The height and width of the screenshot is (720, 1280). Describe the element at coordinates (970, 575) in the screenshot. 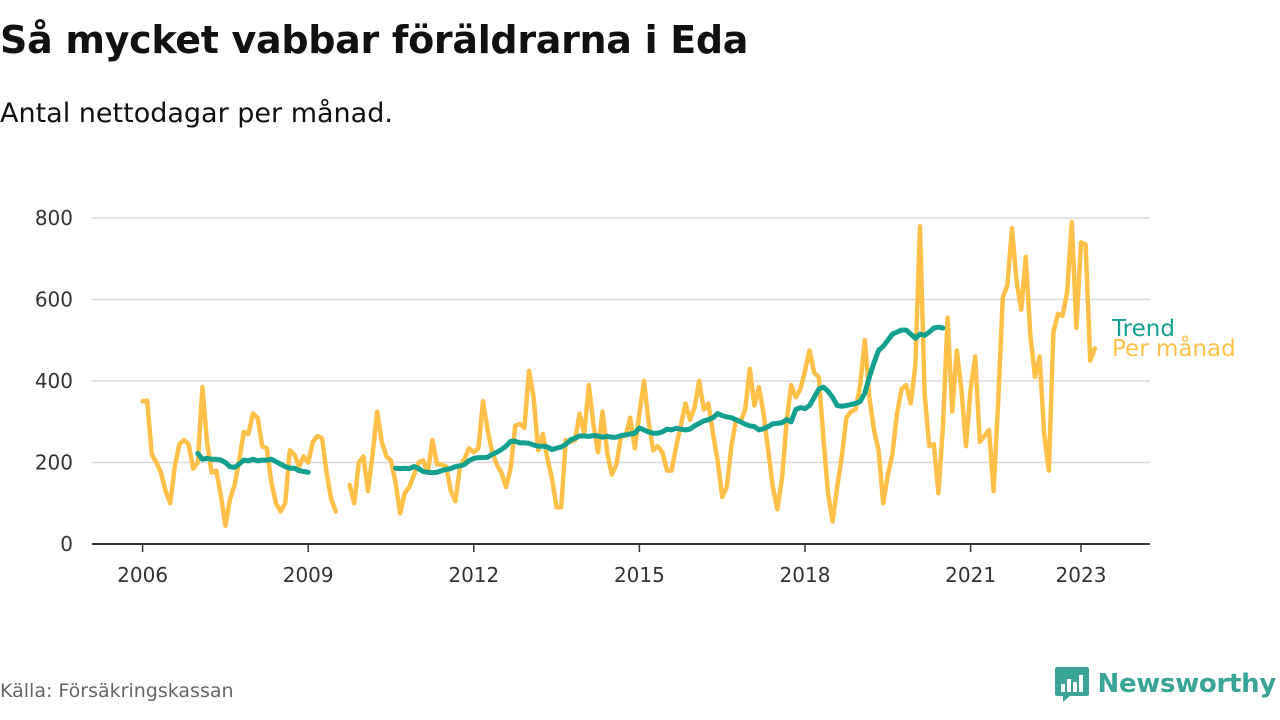

I see `x-tick-label: 2021` at that location.